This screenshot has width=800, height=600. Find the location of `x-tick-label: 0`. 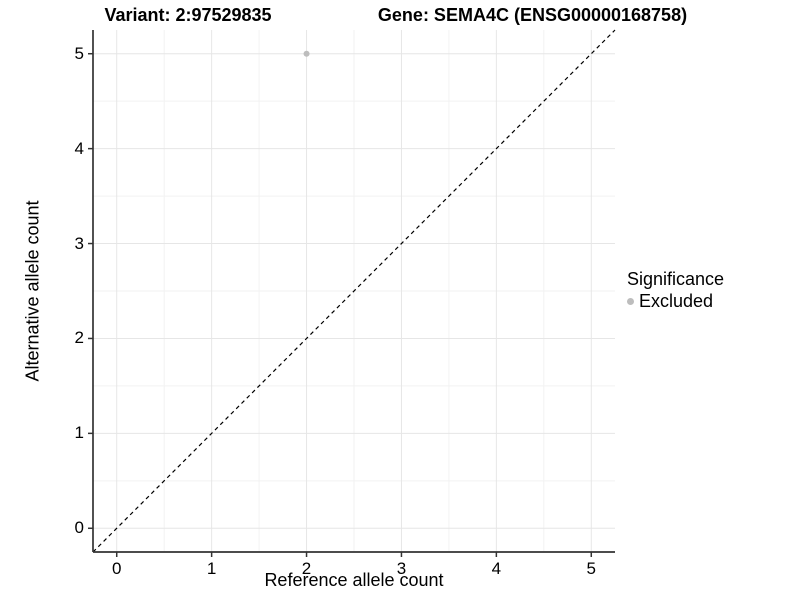

x-tick-label: 0 is located at coordinates (116, 568).